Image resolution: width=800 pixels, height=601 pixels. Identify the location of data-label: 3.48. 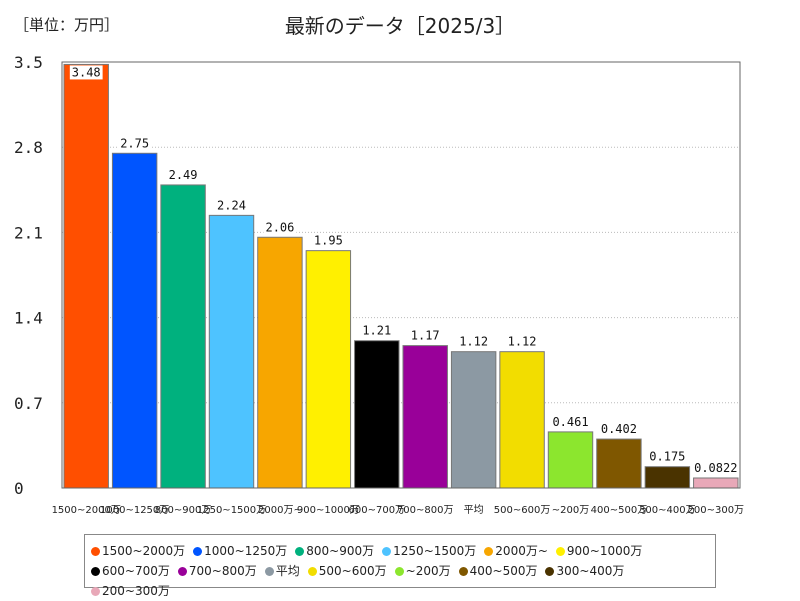
(86, 72).